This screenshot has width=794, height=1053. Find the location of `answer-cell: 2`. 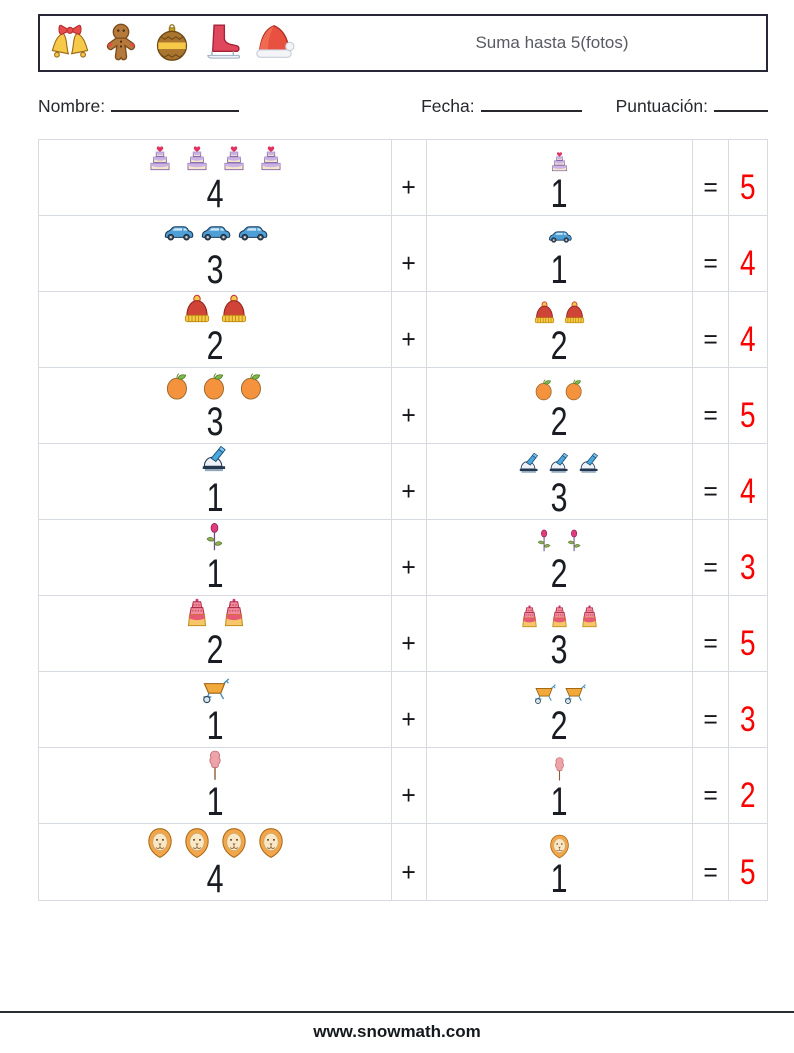

answer-cell: 2 is located at coordinates (748, 786).